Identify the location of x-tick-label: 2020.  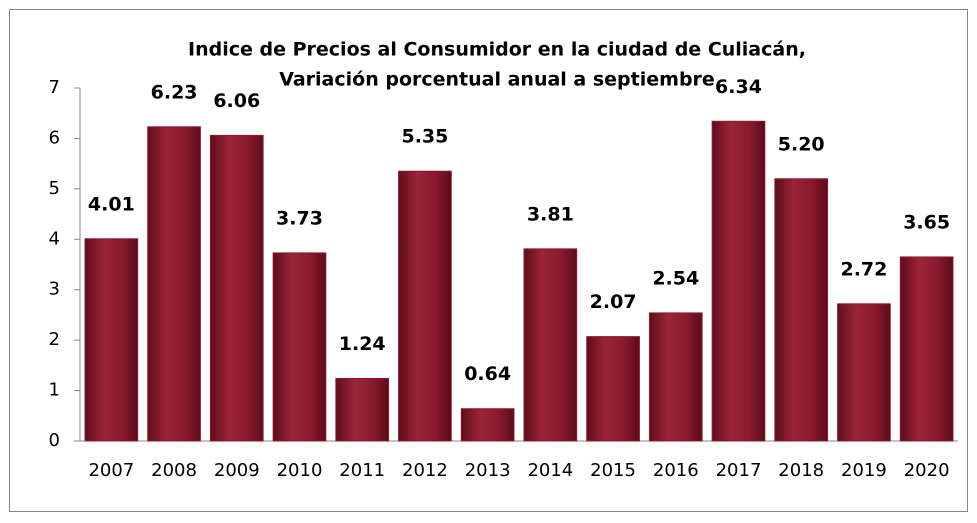
(927, 470).